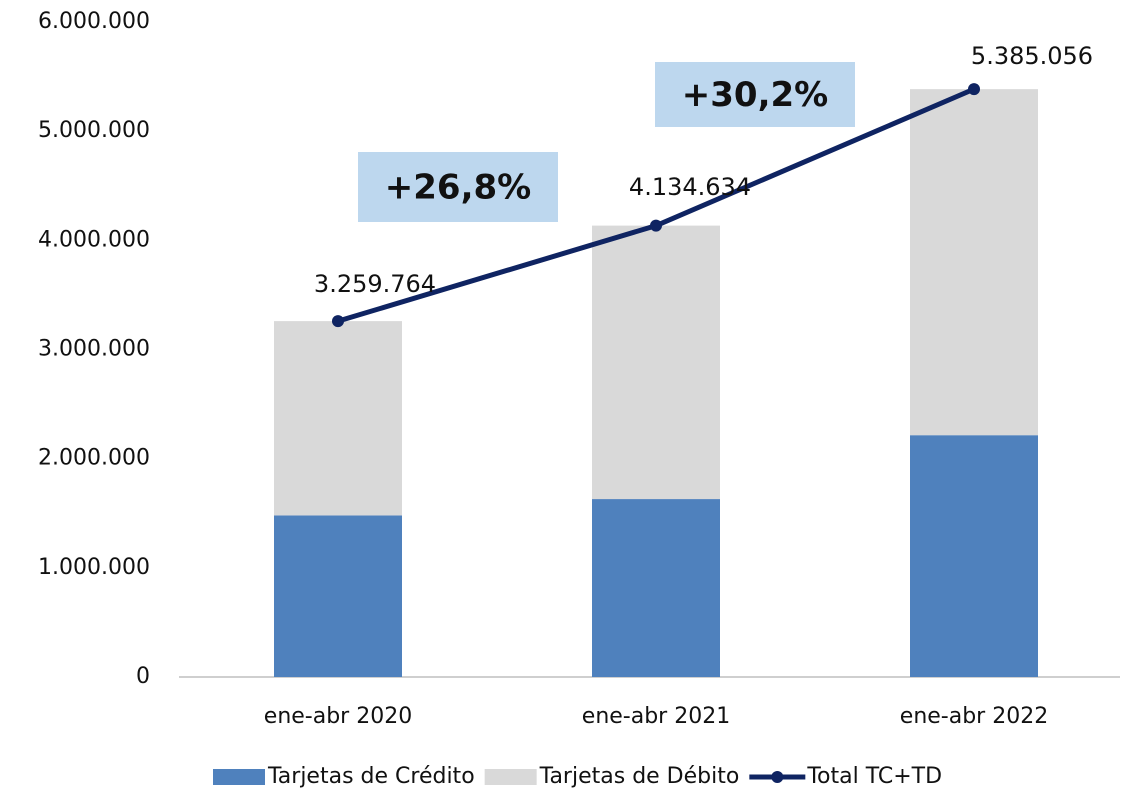  What do you see at coordinates (639, 776) in the screenshot?
I see `legend-label: Tarjetas de Débito` at bounding box center [639, 776].